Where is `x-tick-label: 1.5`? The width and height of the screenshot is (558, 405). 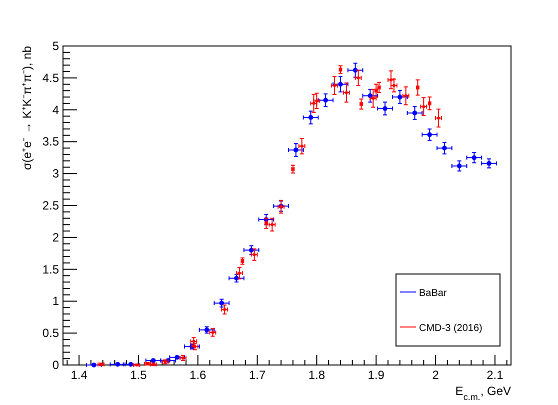 x-tick-label: 1.5 is located at coordinates (139, 375).